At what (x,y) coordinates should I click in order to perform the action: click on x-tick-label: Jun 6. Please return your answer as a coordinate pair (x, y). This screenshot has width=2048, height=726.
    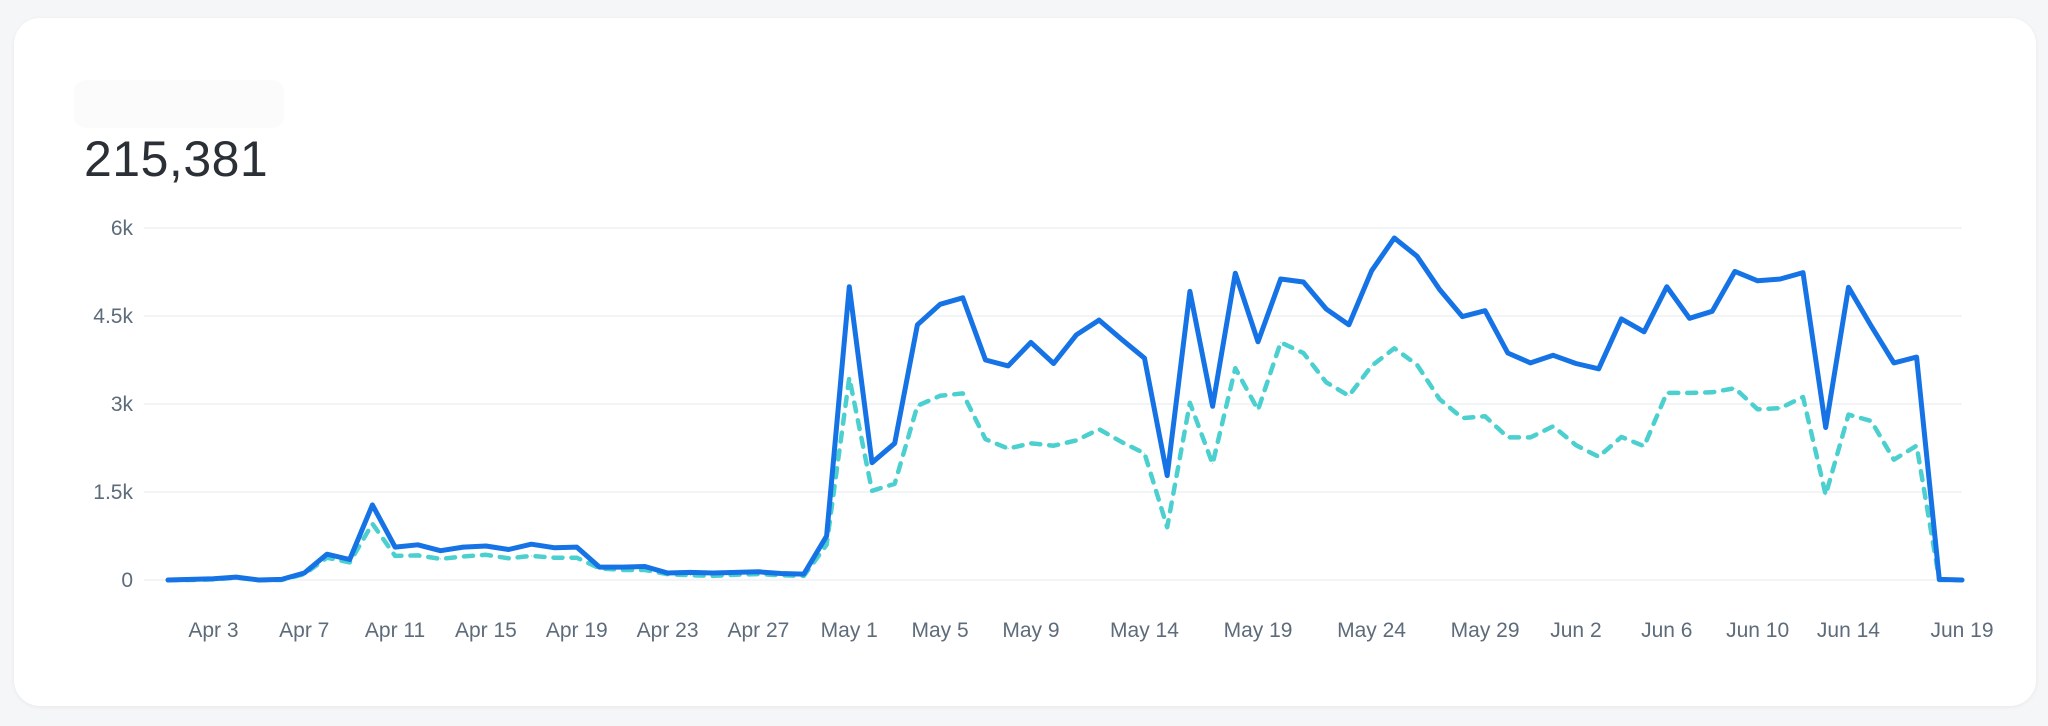
    Looking at the image, I should click on (1666, 630).